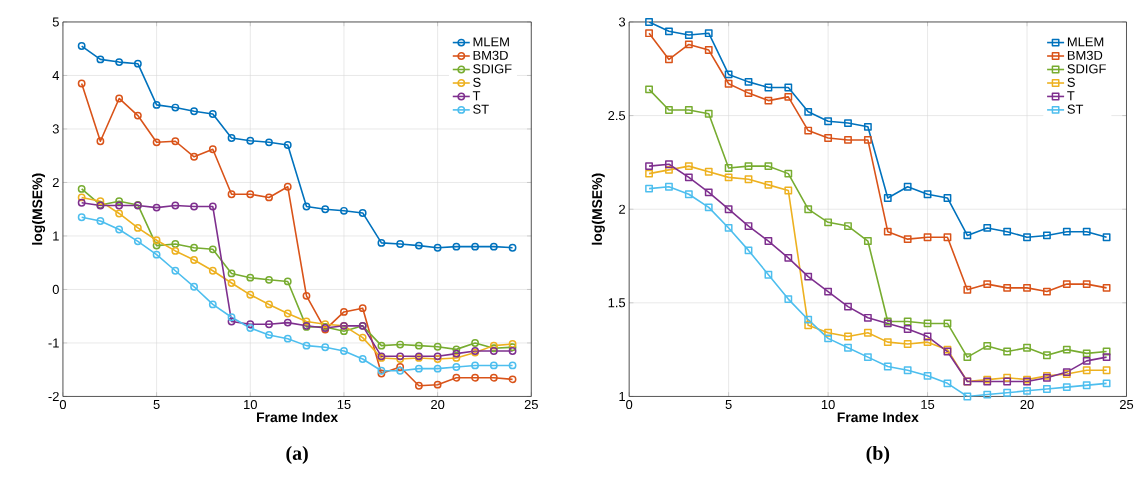 This screenshot has width=1137, height=487. Describe the element at coordinates (55, 22) in the screenshot. I see `y-tick-label: 5` at that location.